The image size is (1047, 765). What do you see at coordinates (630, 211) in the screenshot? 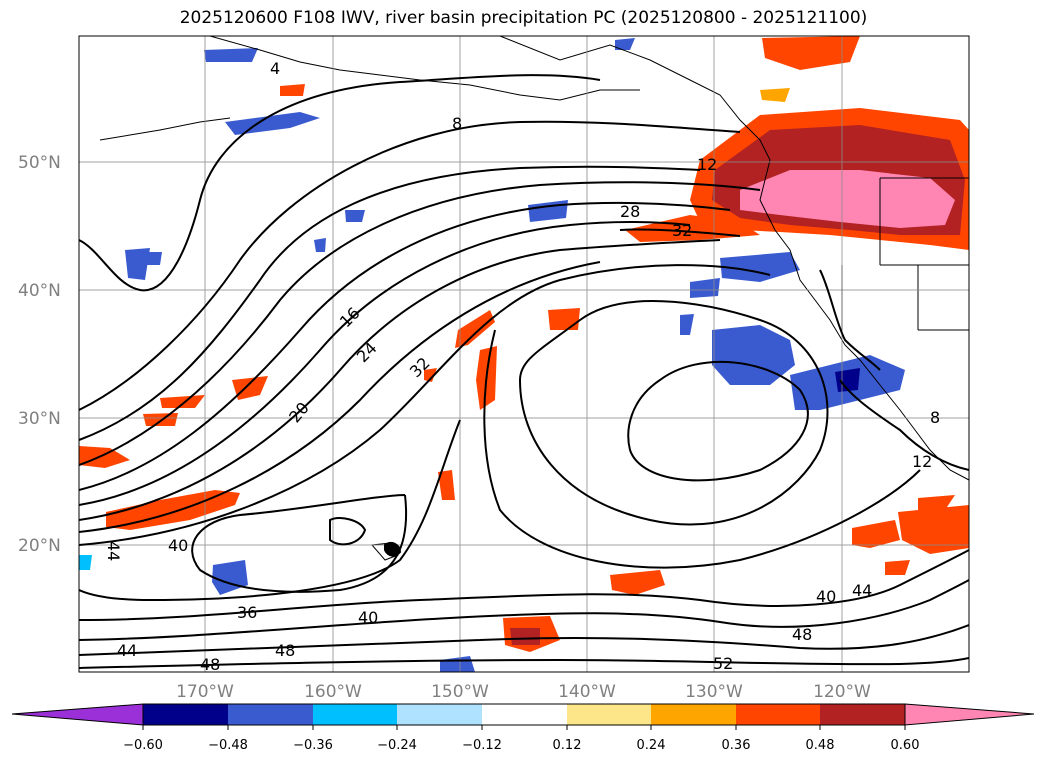
I see `contour-label: 28` at bounding box center [630, 211].